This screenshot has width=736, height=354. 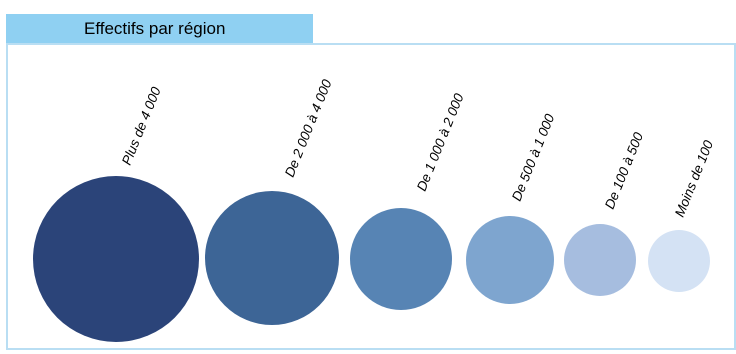 I want to click on label-100-500: De 100 à 500, so click(x=624, y=170).